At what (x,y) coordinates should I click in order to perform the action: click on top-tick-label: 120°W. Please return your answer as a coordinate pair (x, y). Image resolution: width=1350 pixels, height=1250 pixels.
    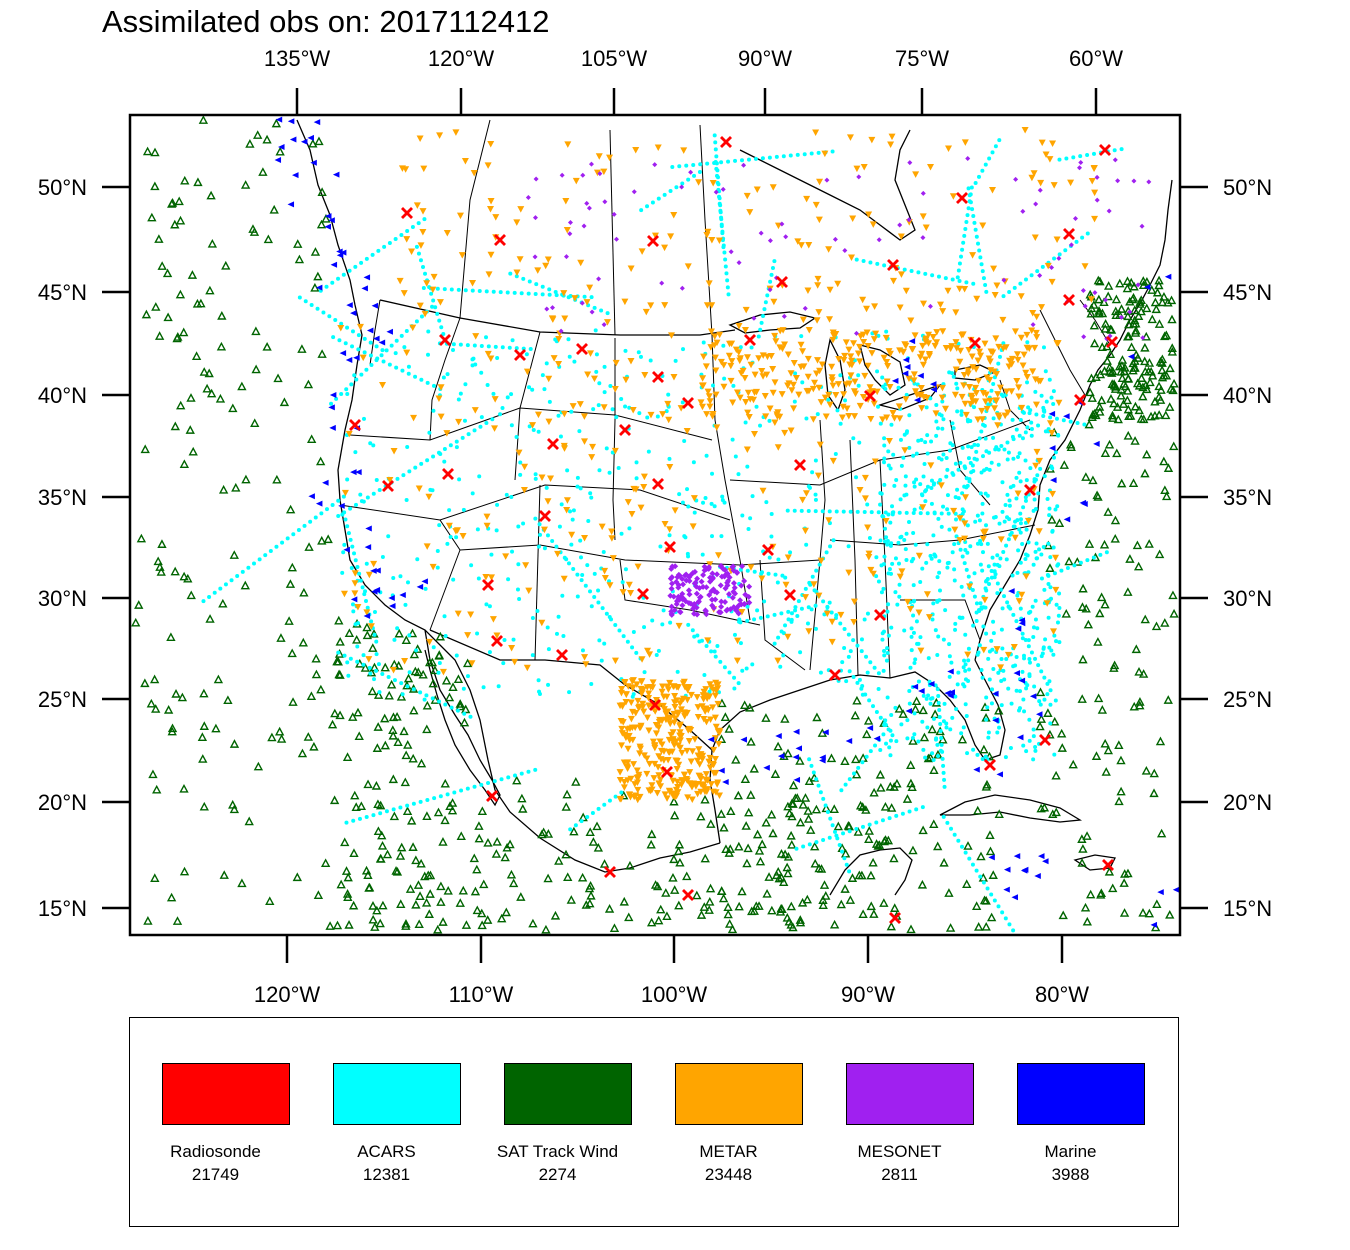
    Looking at the image, I should click on (461, 58).